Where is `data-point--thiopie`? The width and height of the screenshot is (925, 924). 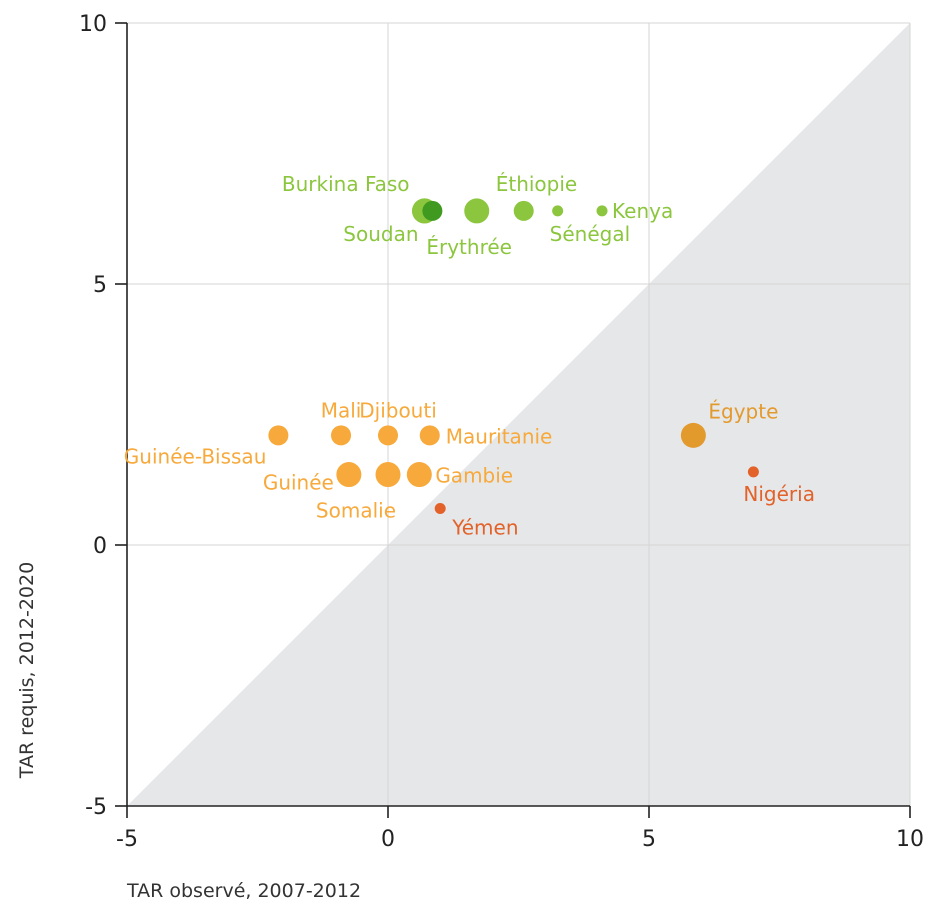
data-point--thiopie is located at coordinates (523, 210).